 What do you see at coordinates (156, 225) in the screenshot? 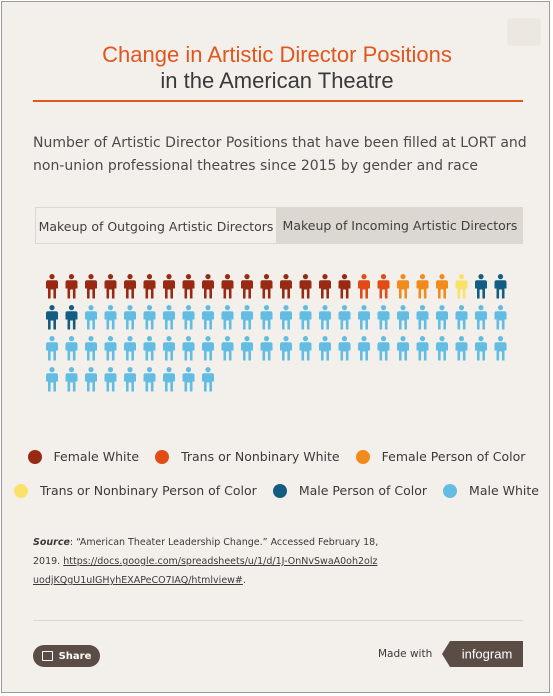
I see `tab-outgoing-directors: Makeup of Outgoing Artistic Directors` at bounding box center [156, 225].